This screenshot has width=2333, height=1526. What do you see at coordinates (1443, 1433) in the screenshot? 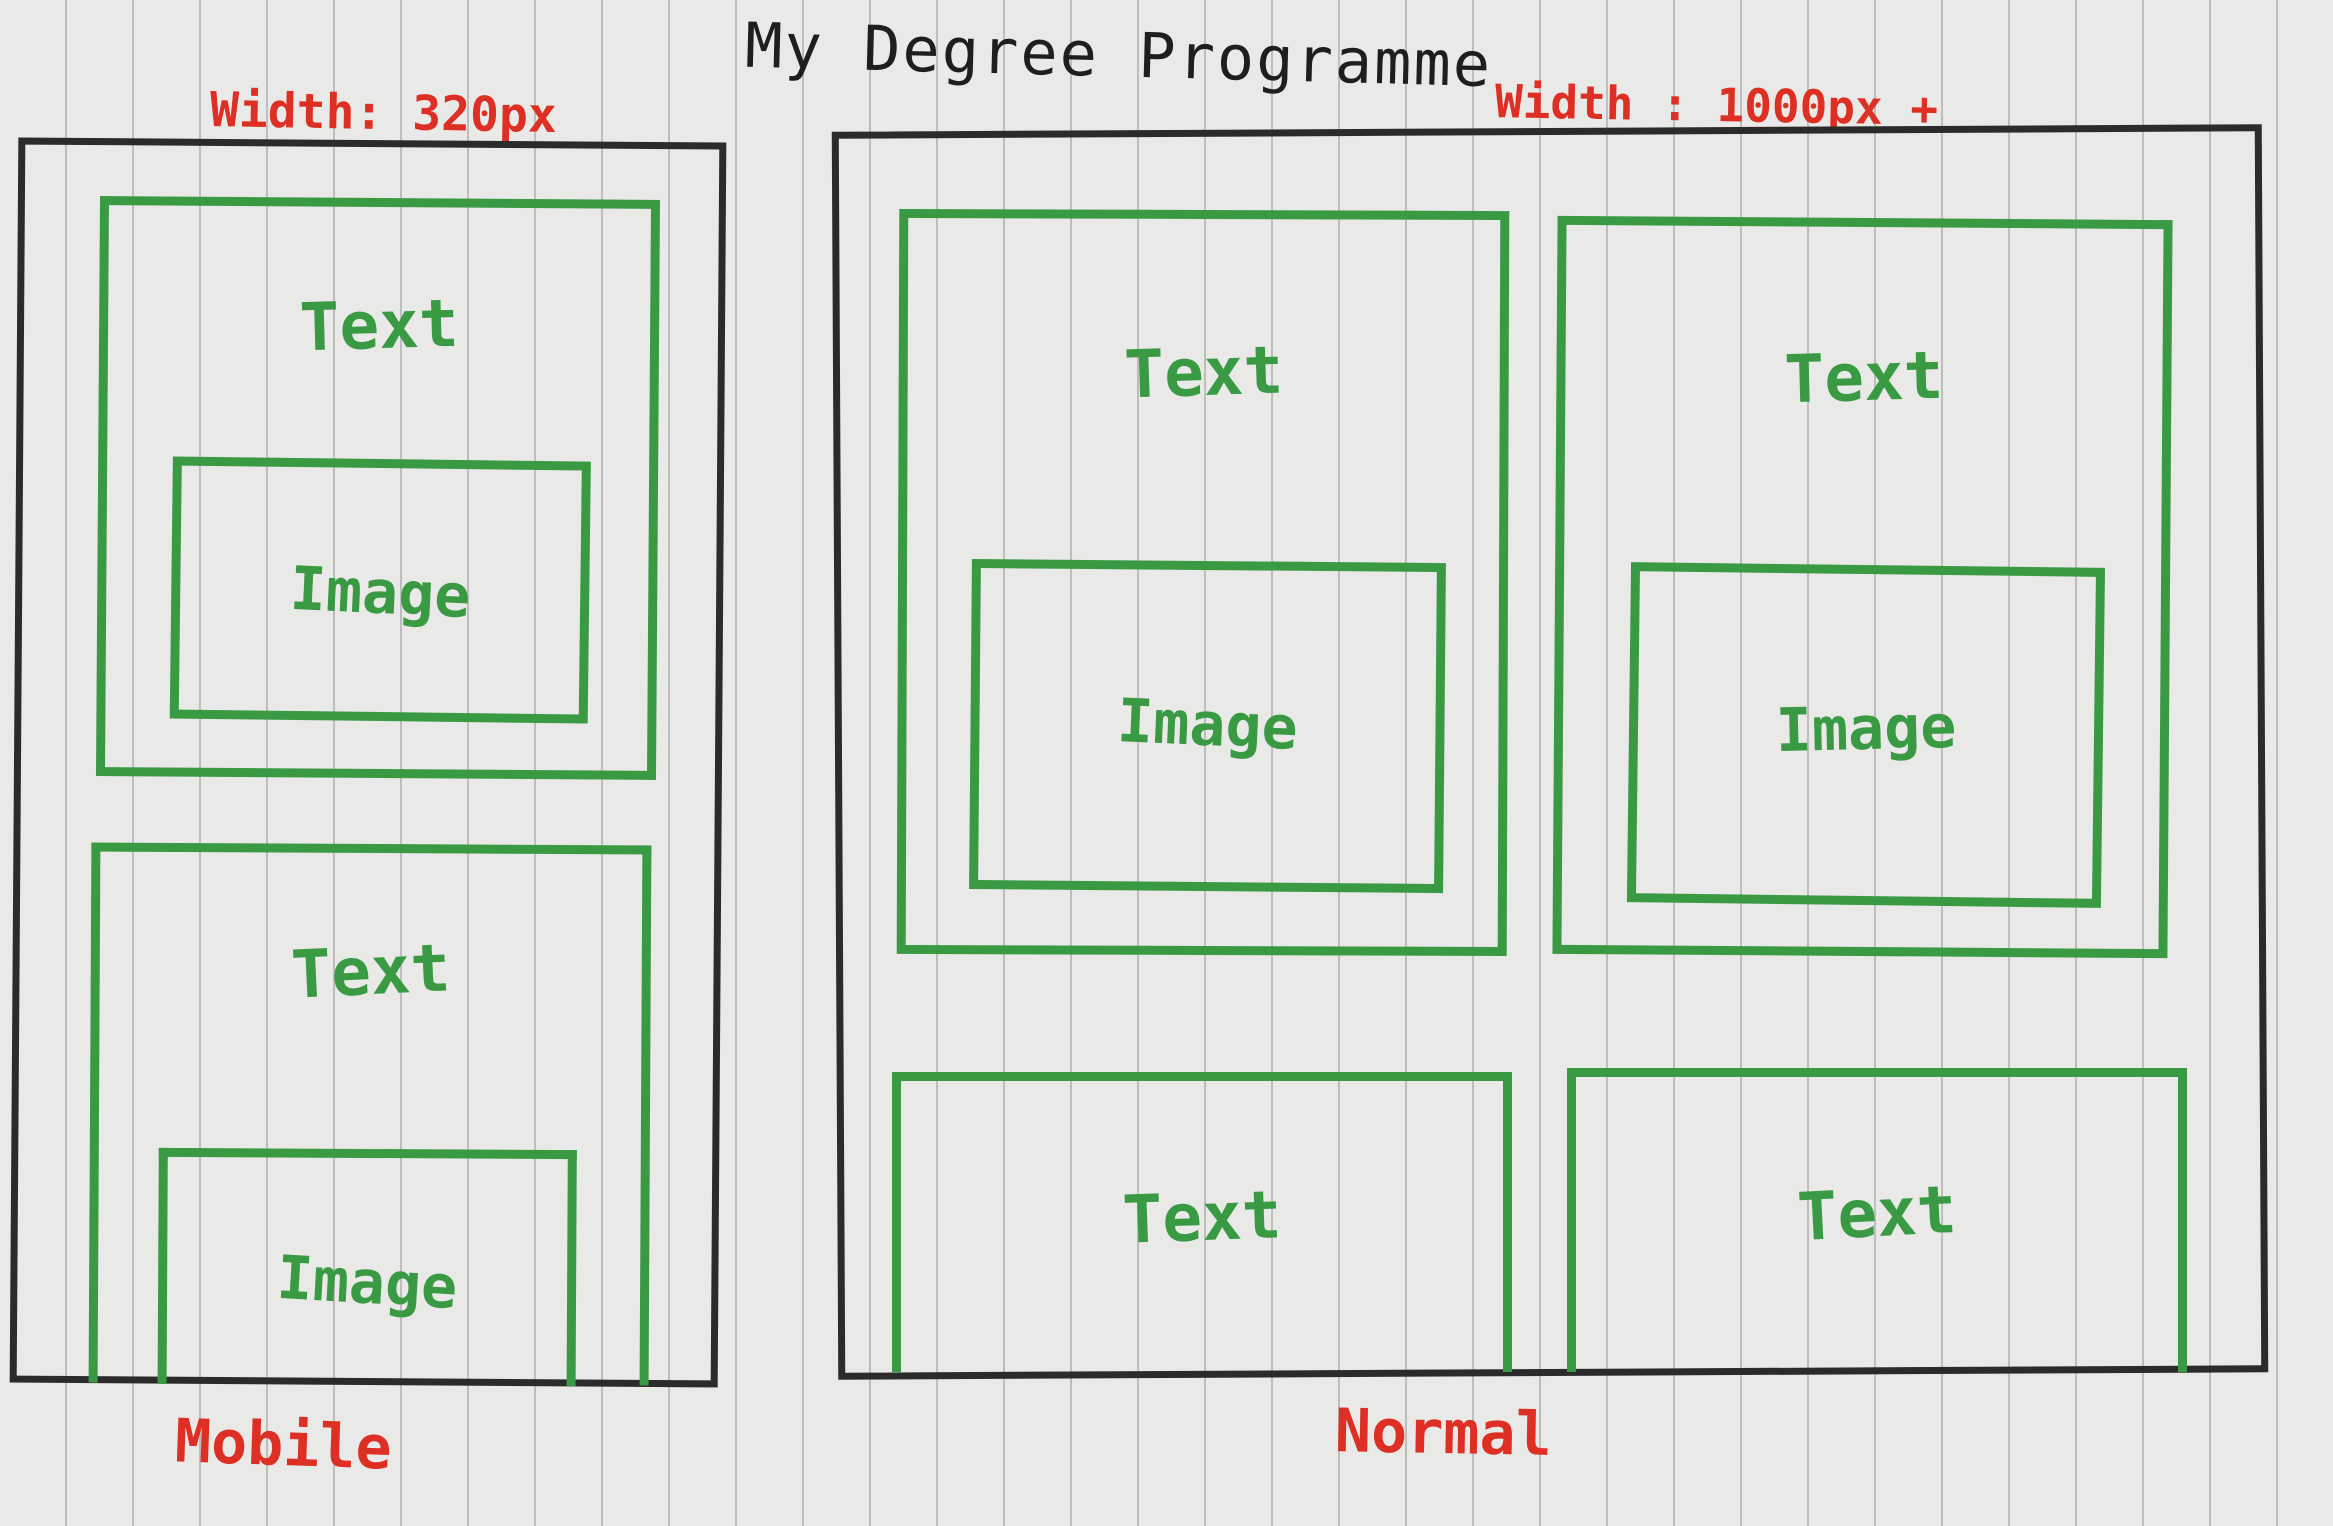
I see `normal-caption: Normal` at bounding box center [1443, 1433].